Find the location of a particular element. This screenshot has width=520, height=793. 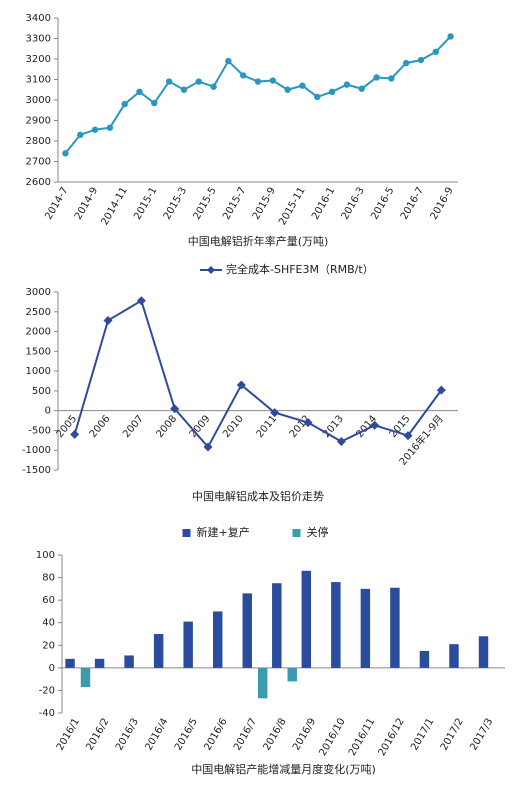

legend-marker is located at coordinates (211, 270).